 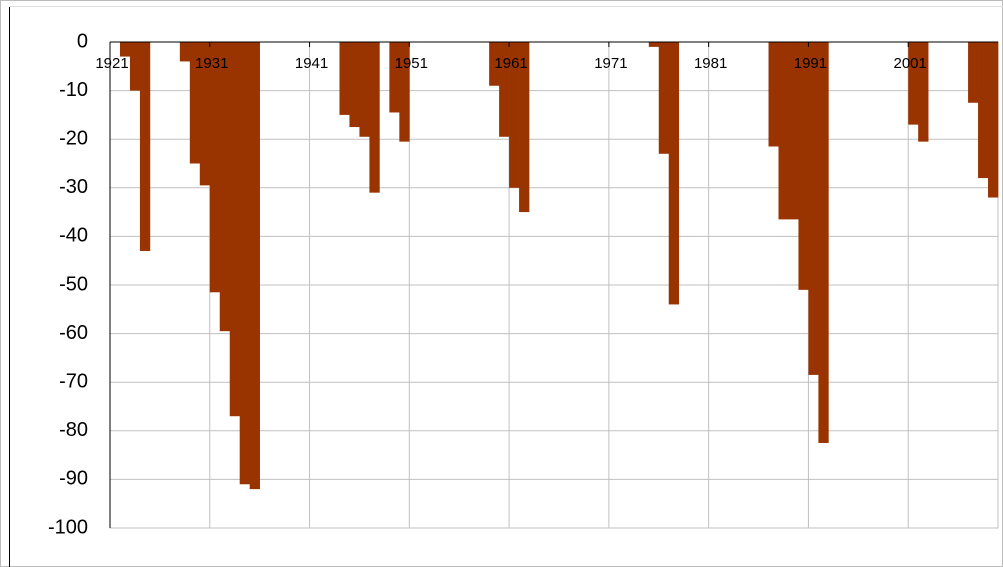 I want to click on x-tick-label: 1921, so click(x=111, y=63).